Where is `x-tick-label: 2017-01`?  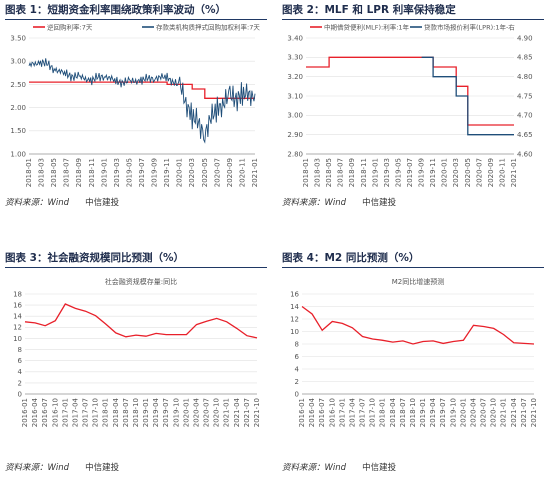 x-tick-label: 2017-01 is located at coordinates (65, 412).